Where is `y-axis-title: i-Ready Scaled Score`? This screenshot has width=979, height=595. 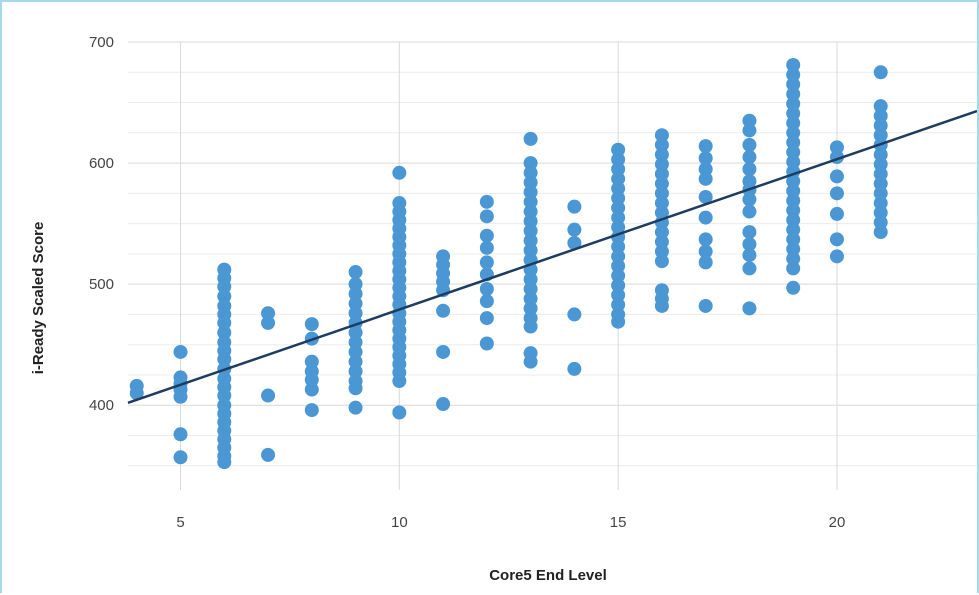
y-axis-title: i-Ready Scaled Score is located at coordinates (38, 298).